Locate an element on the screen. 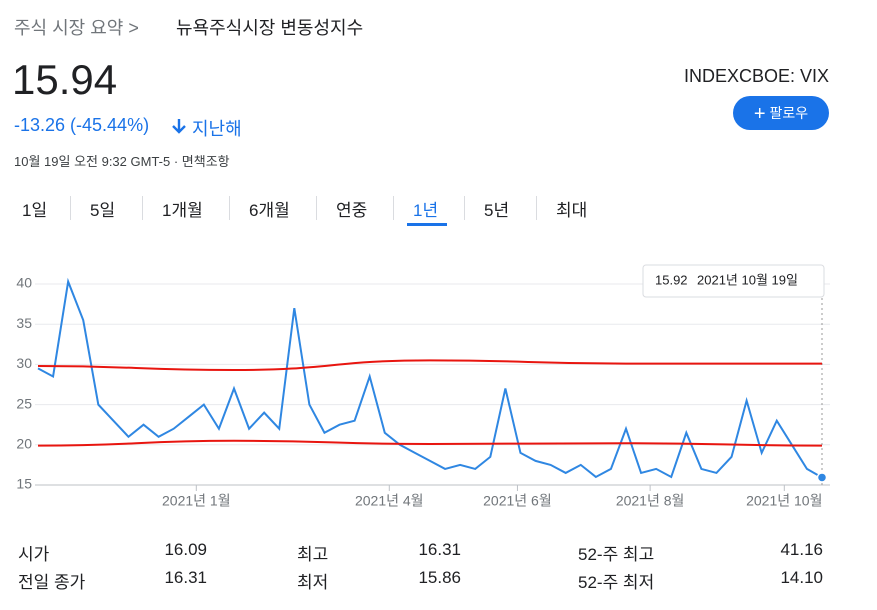 This screenshot has height=610, width=877. x-tick-label: 2021년 10월 is located at coordinates (784, 501).